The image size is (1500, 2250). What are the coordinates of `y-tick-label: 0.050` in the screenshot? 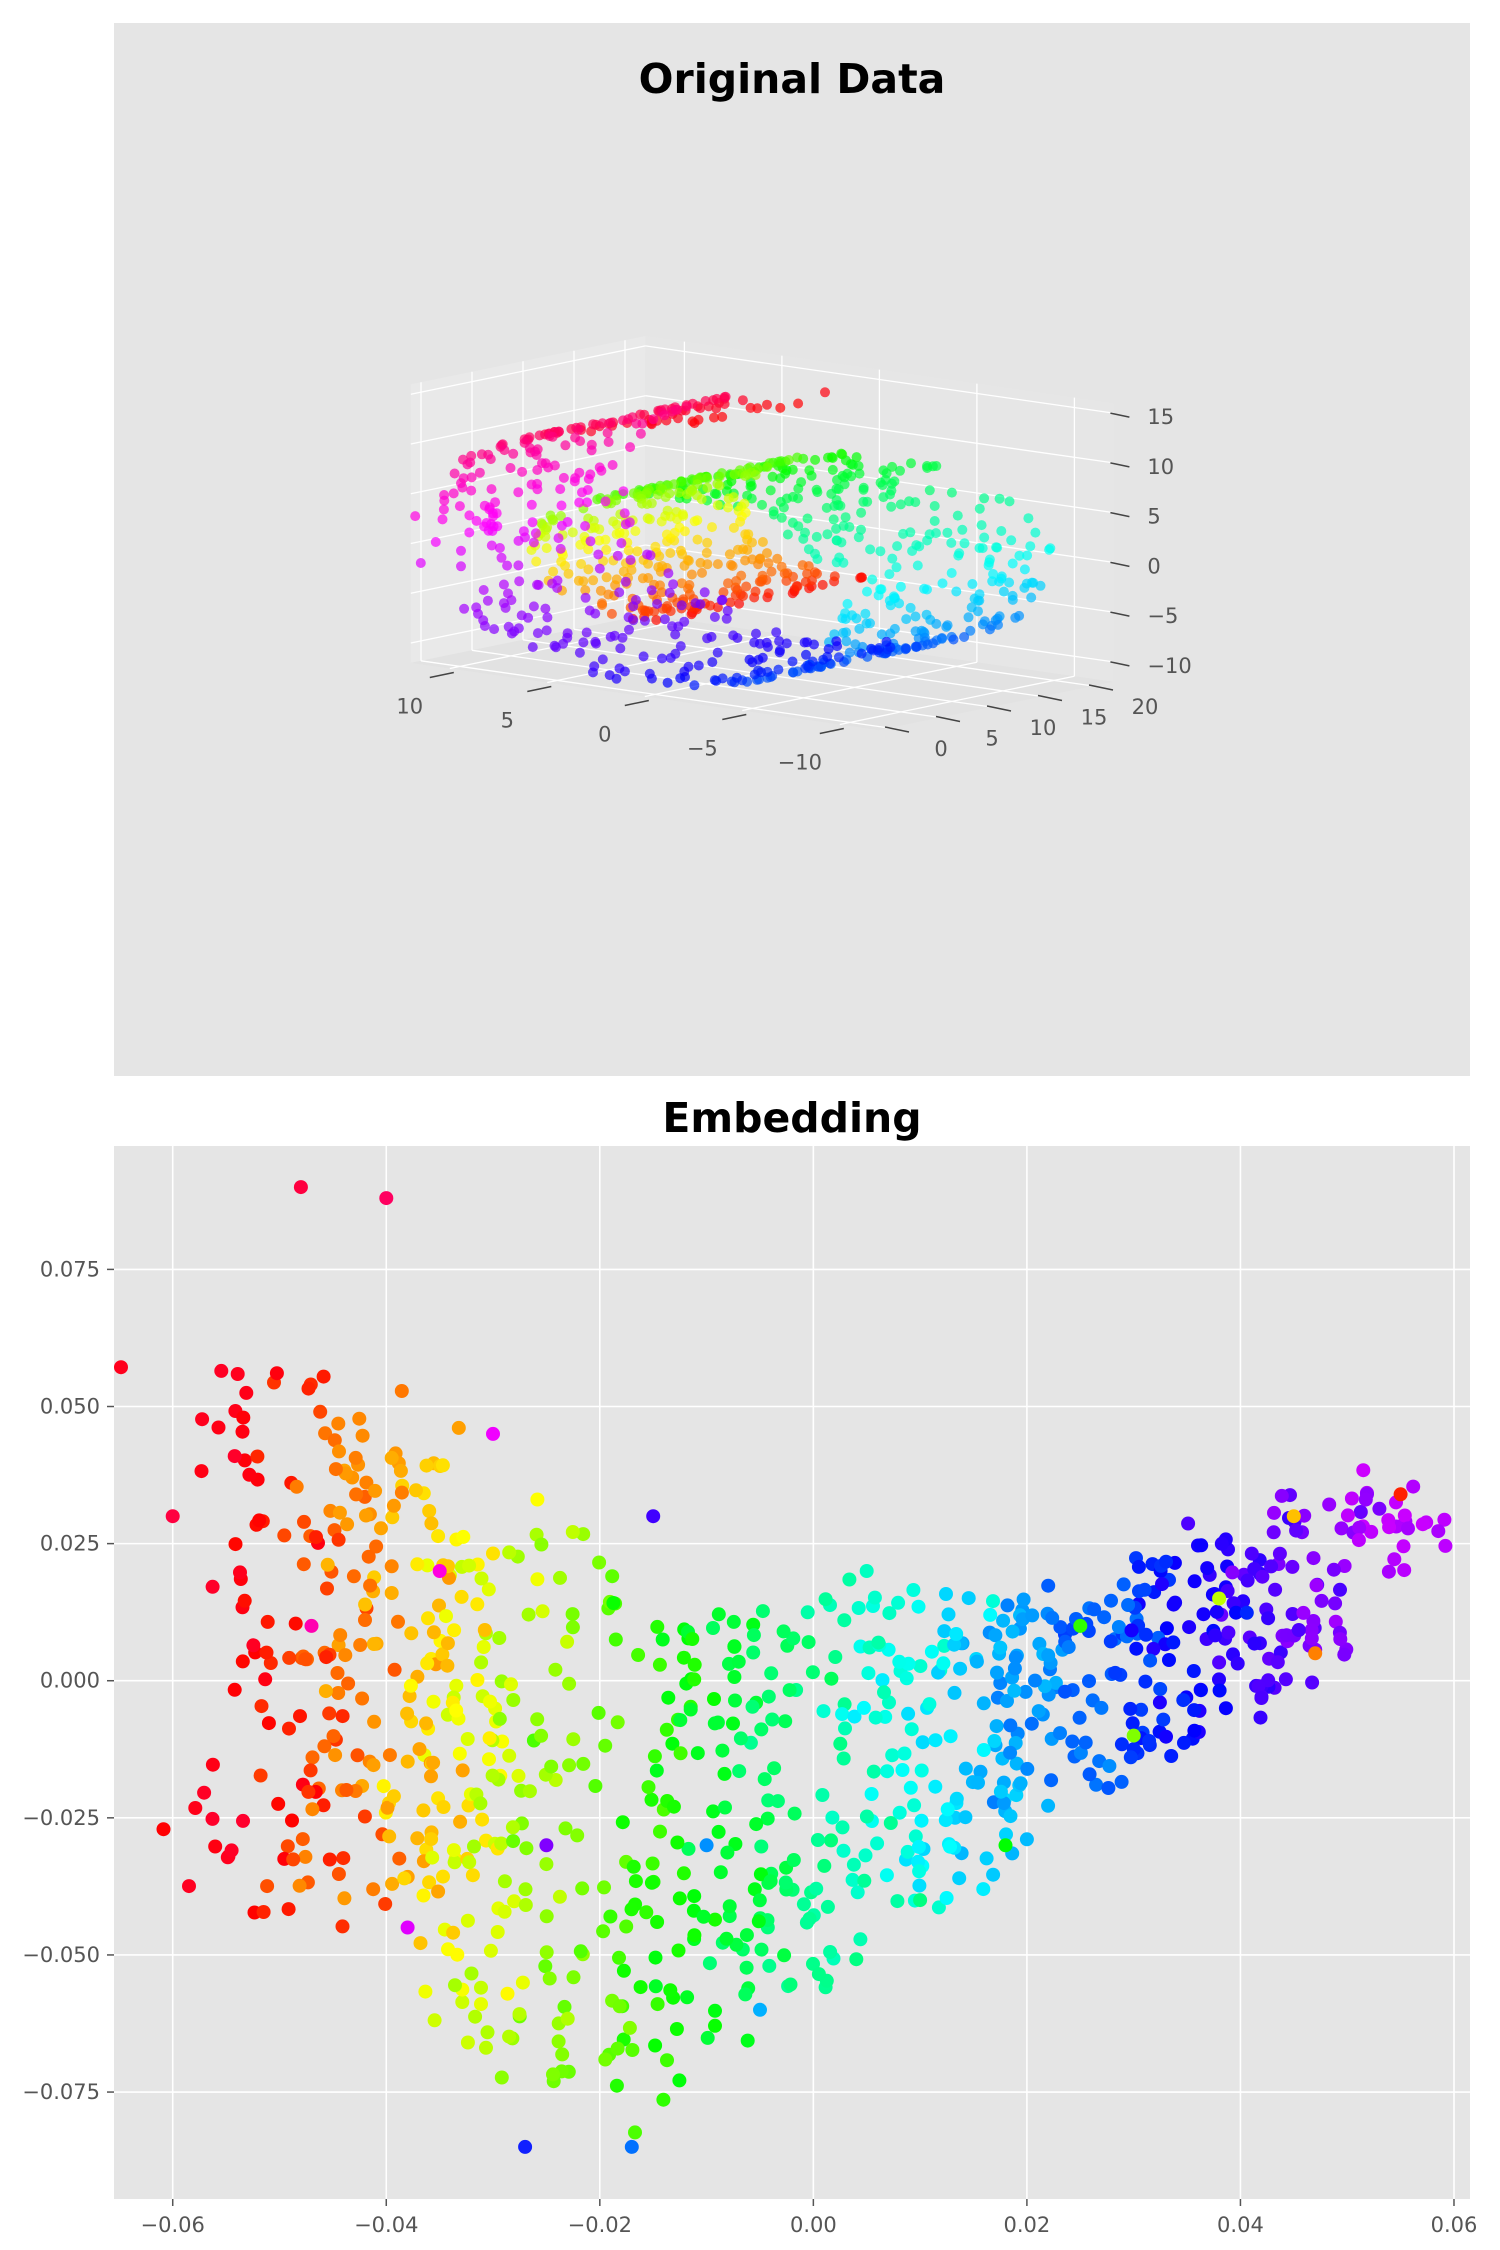 It's located at (70, 1407).